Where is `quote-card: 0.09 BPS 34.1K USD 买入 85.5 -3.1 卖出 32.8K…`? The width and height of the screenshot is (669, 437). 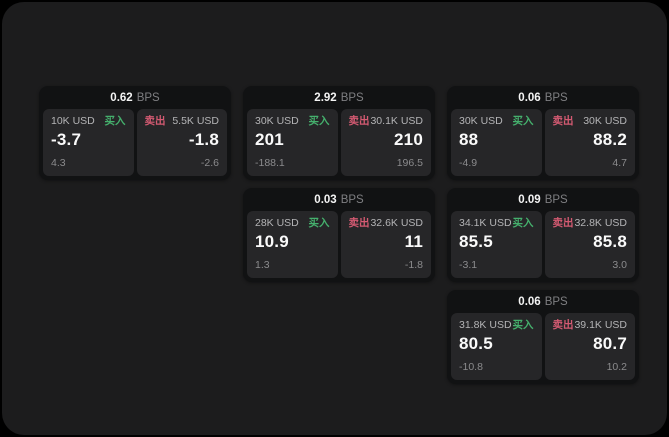 quote-card: 0.09 BPS 34.1K USD 买入 85.5 -3.1 卖出 32.8K… is located at coordinates (543, 235).